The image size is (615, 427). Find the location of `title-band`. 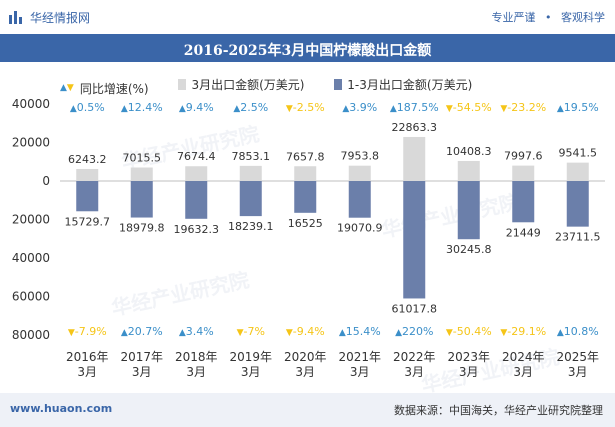

title-band is located at coordinates (307, 48).